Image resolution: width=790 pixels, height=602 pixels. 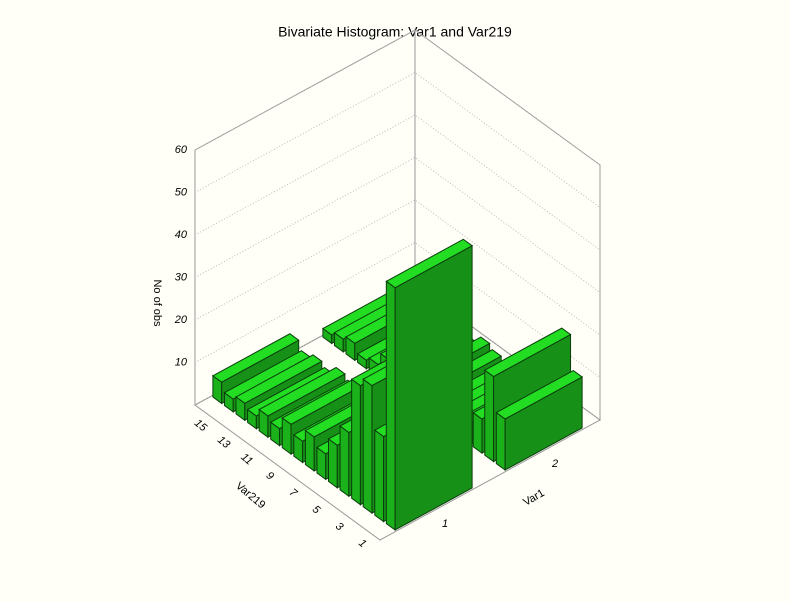 What do you see at coordinates (395, 32) in the screenshot?
I see `chart-title: Bivariate Histogram: Var1 and Var219` at bounding box center [395, 32].